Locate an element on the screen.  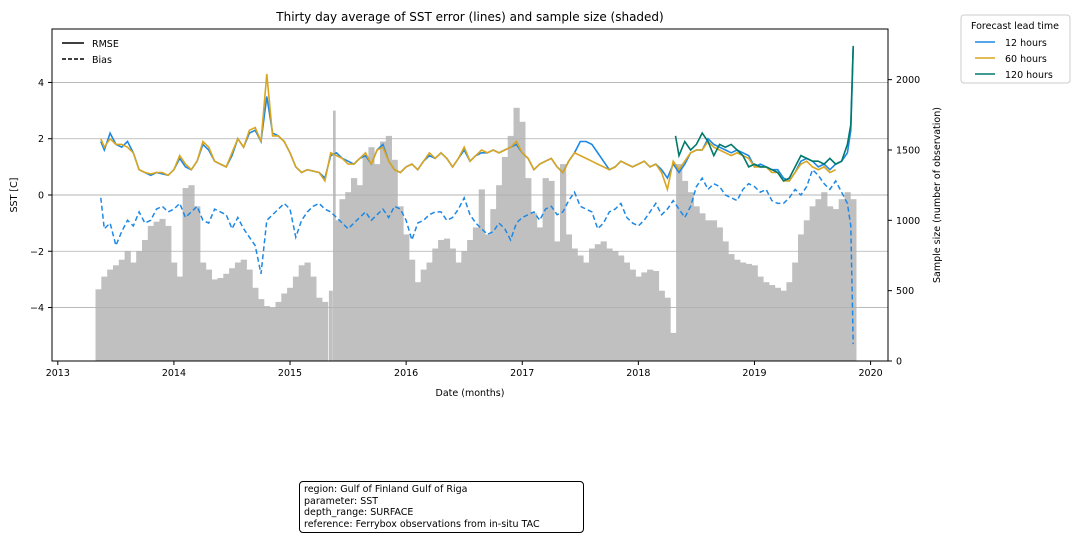
legend-bias-label: Bias is located at coordinates (102, 60).